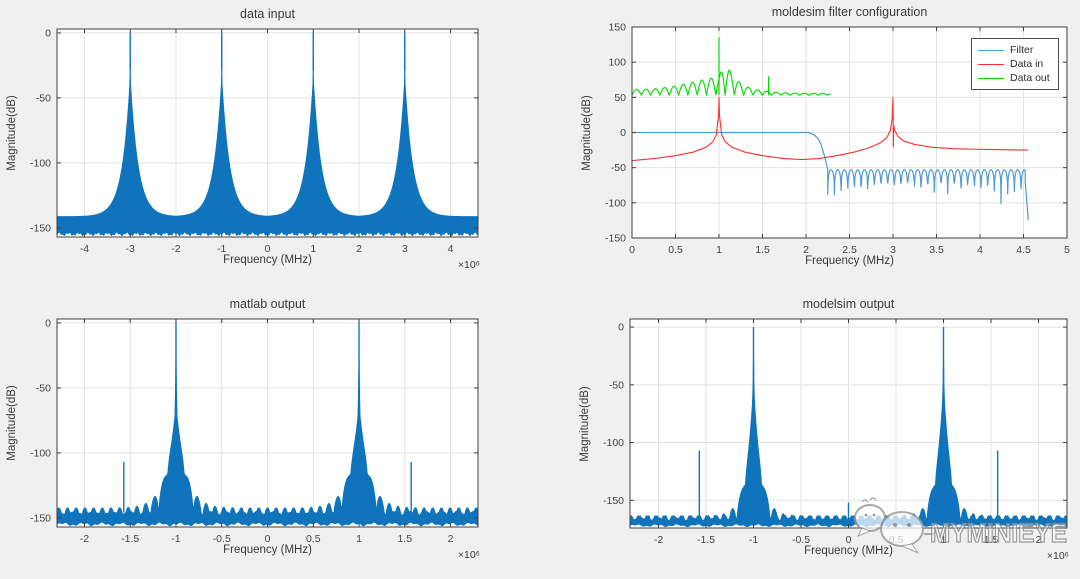  Describe the element at coordinates (84, 249) in the screenshot. I see `x-tick-label: -4` at that location.